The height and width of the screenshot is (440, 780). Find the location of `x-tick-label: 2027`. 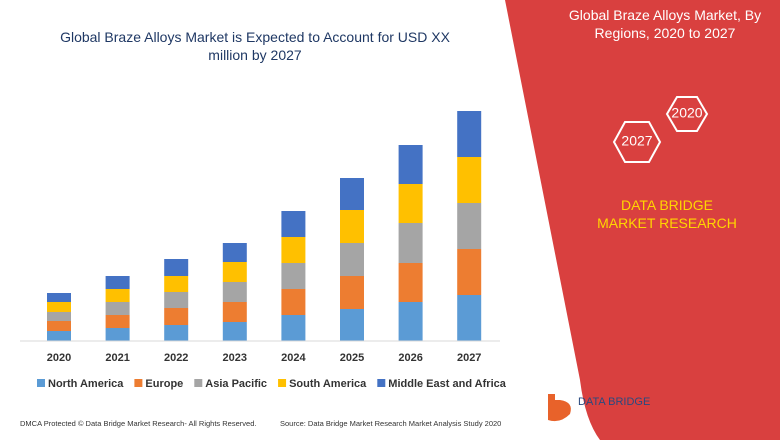

x-tick-label: 2027 is located at coordinates (469, 358).